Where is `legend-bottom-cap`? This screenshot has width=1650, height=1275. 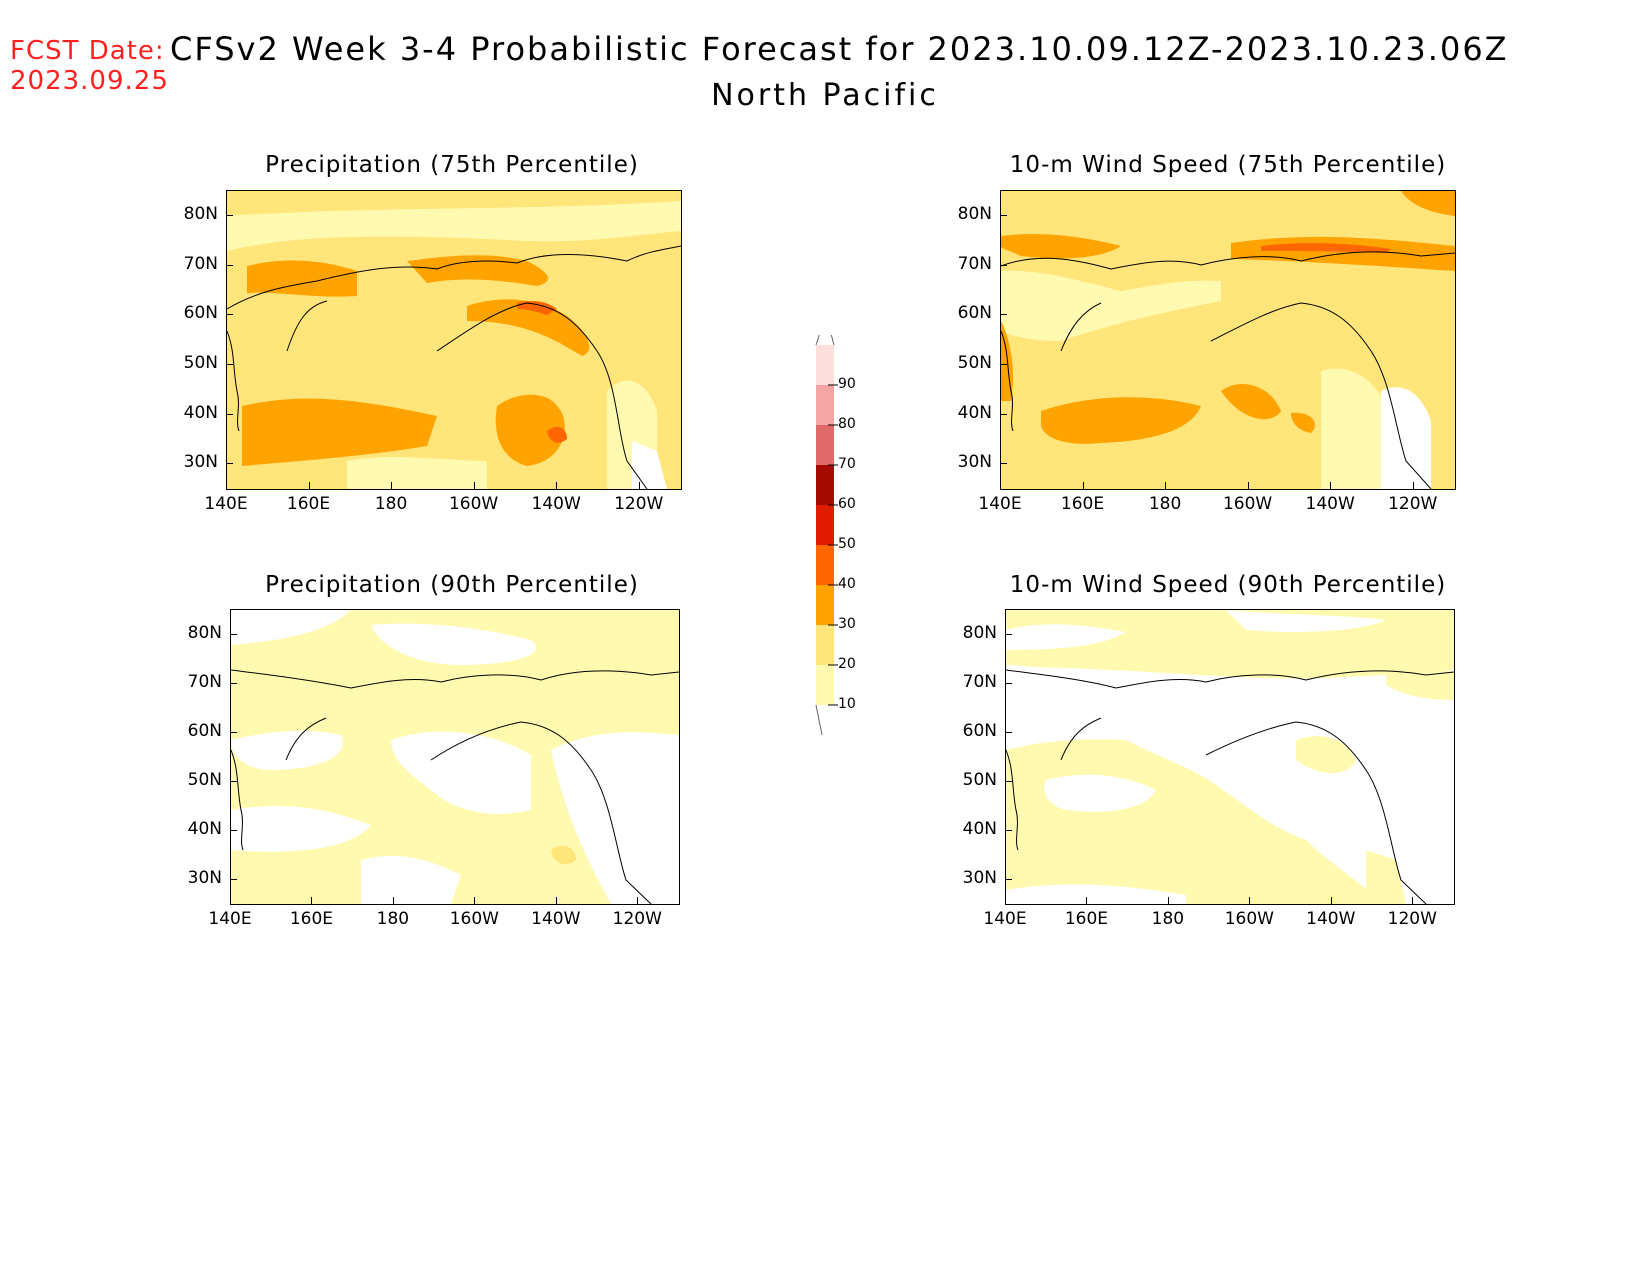
legend-bottom-cap is located at coordinates (819, 720).